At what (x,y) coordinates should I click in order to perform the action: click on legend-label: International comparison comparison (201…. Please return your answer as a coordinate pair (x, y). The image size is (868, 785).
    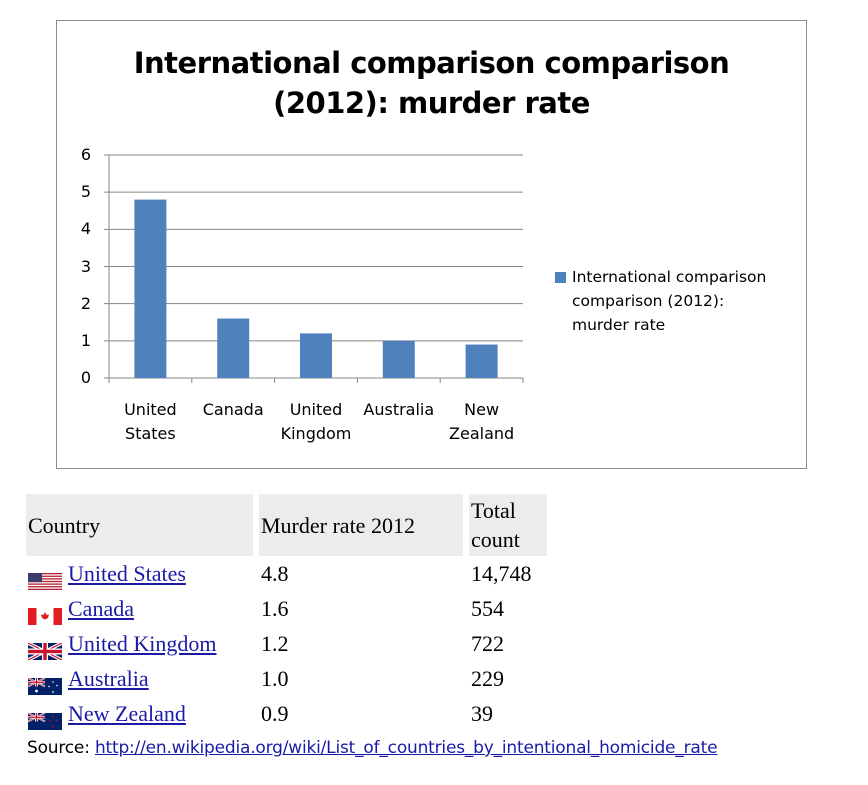
    Looking at the image, I should click on (669, 301).